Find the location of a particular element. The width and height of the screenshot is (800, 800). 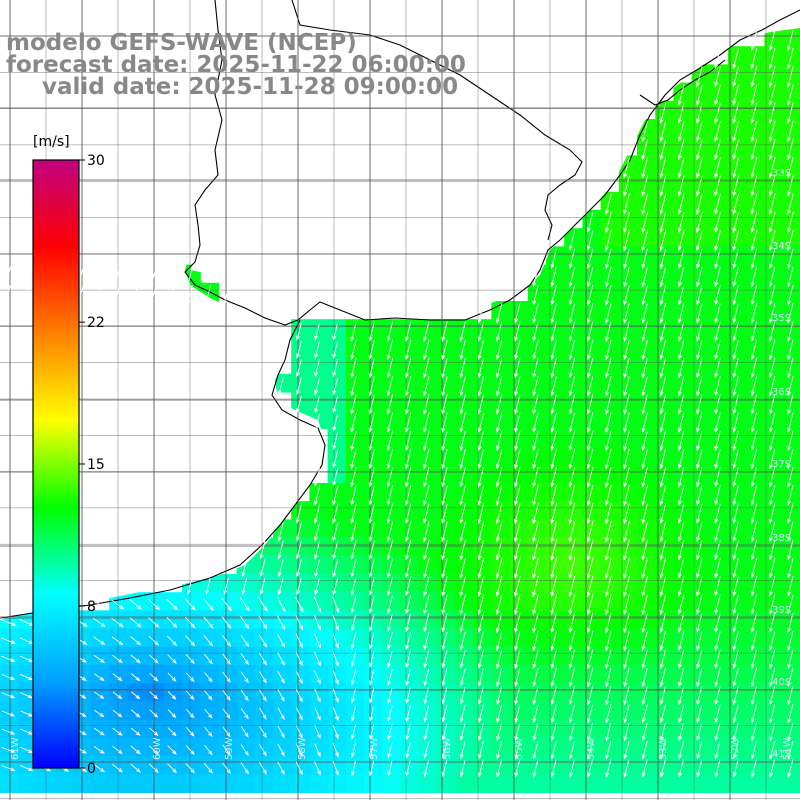

colorbar-tick-label: 22 is located at coordinates (96, 323).